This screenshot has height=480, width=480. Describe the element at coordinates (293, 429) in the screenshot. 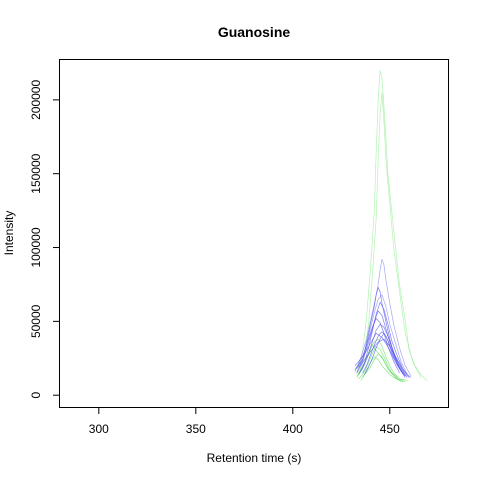

I see `x-tick-label: 400` at that location.